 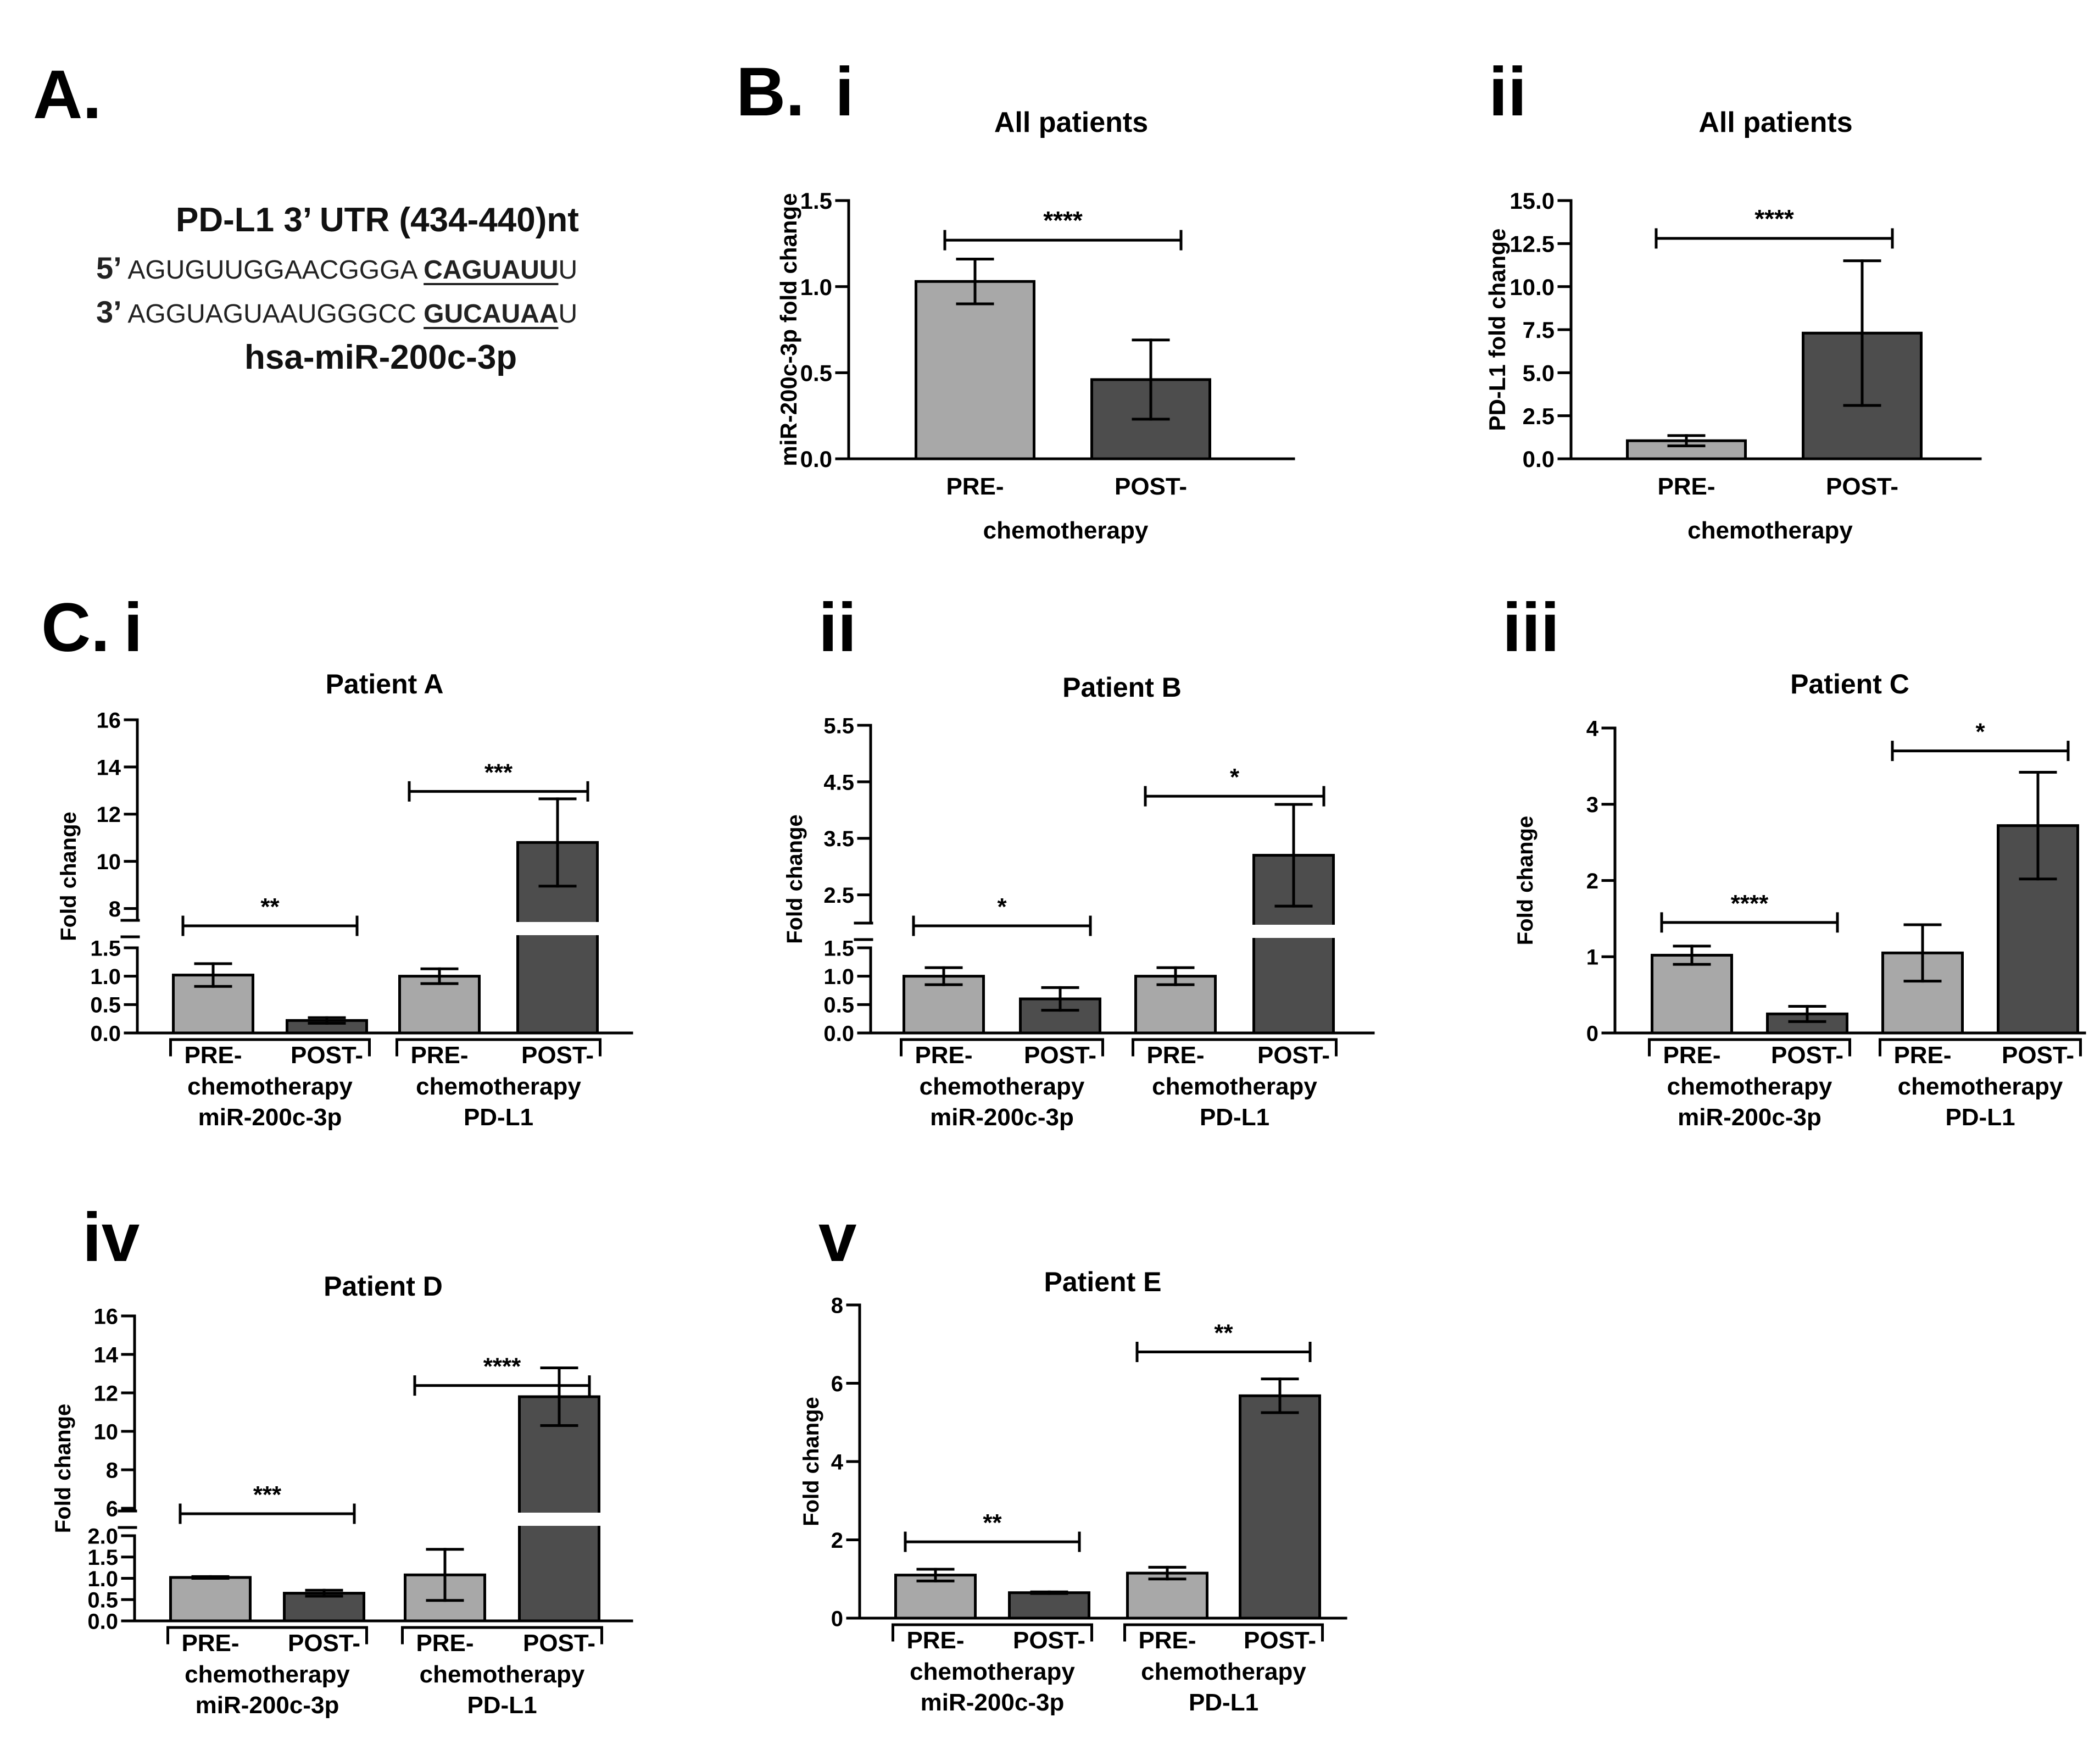 What do you see at coordinates (133, 628) in the screenshot?
I see `c-i-numeral: i` at bounding box center [133, 628].